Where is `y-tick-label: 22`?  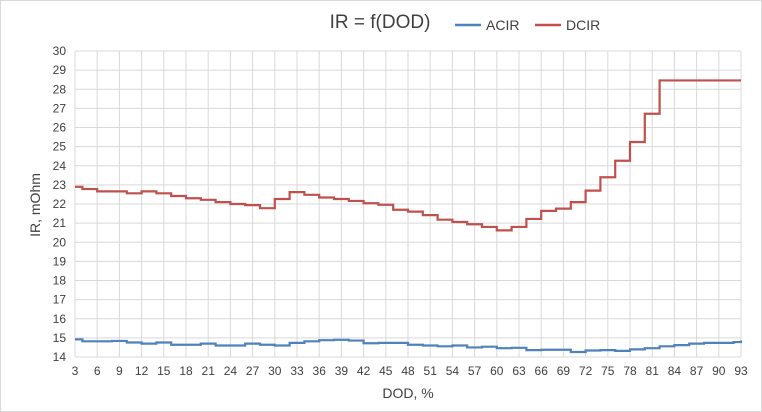 y-tick-label: 22 is located at coordinates (60, 204).